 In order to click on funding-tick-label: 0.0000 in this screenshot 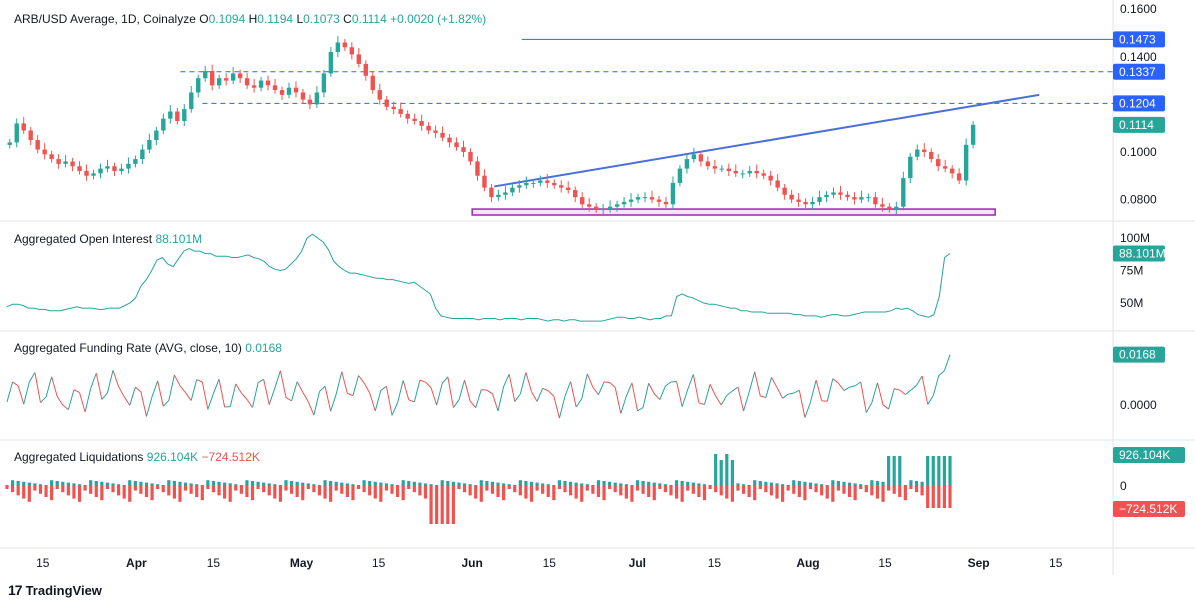, I will do `click(1138, 405)`.